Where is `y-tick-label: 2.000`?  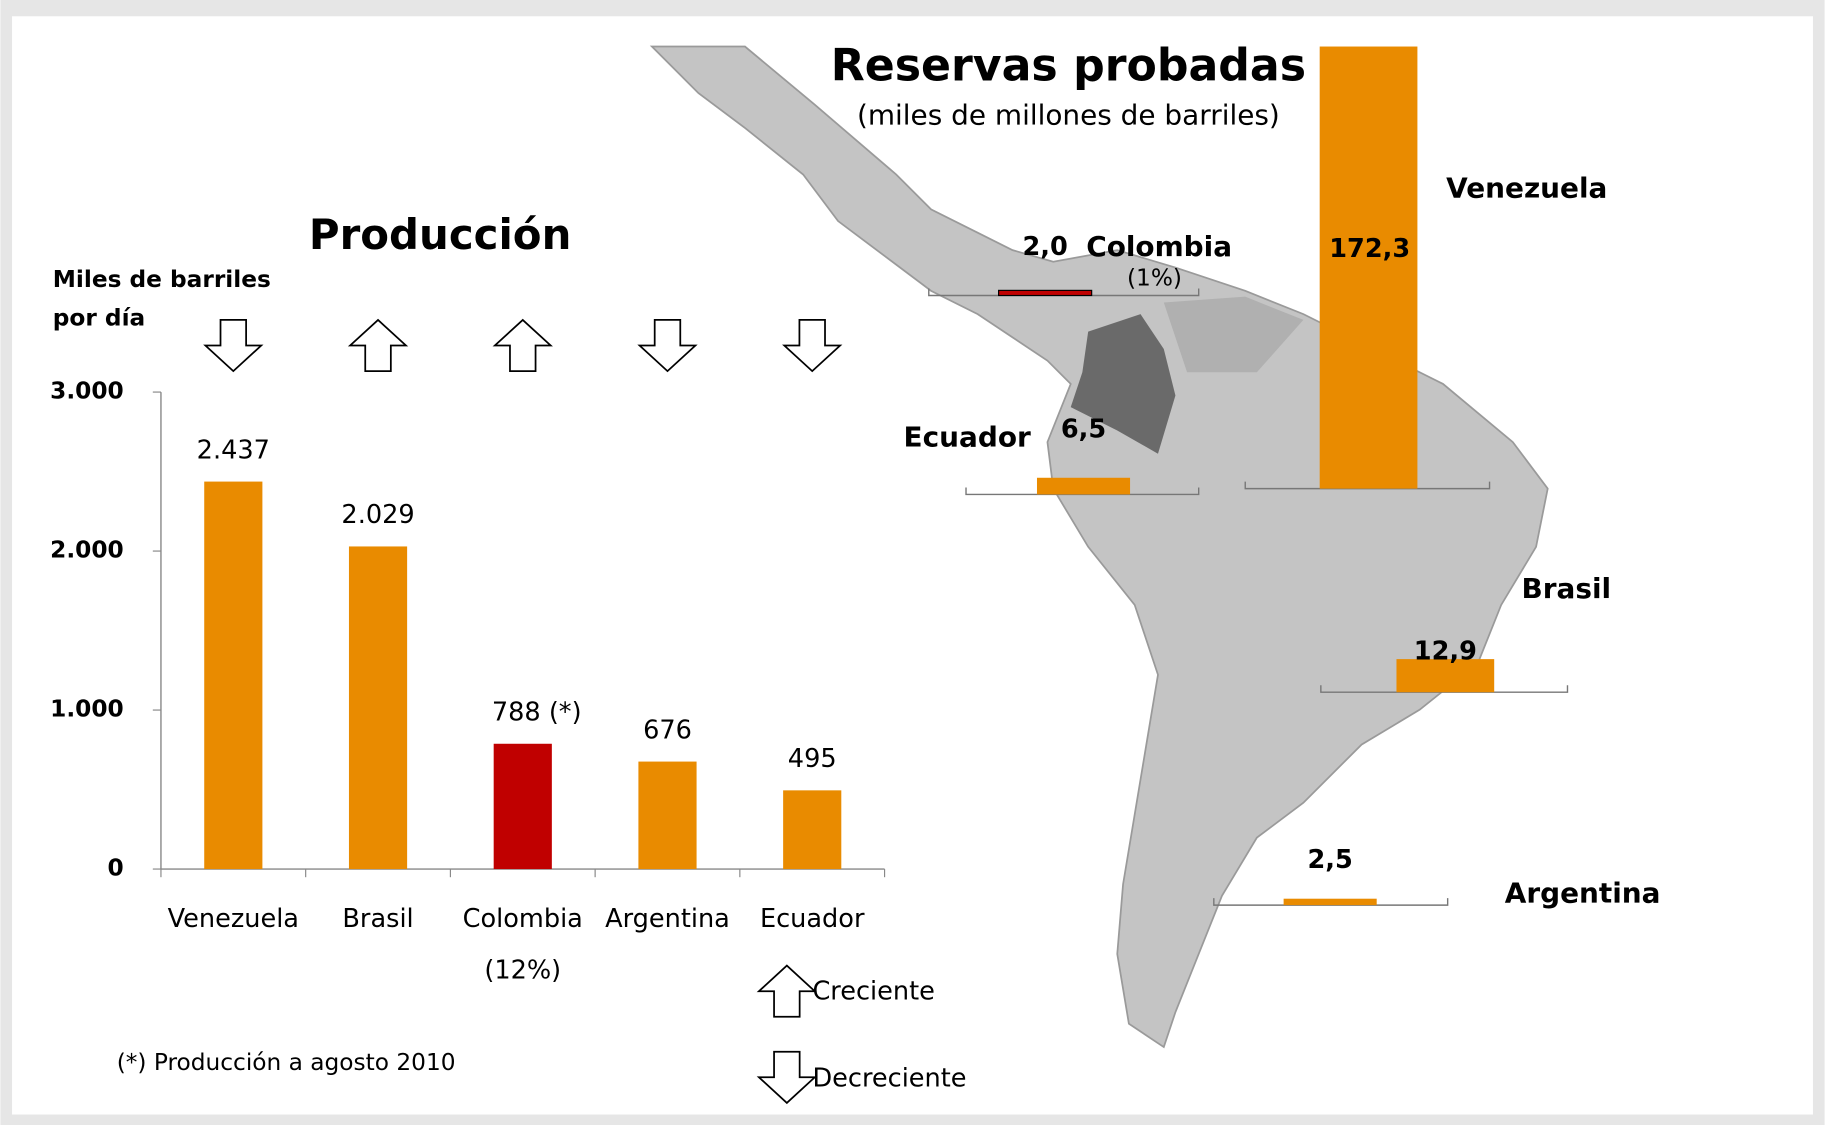 y-tick-label: 2.000 is located at coordinates (87, 550).